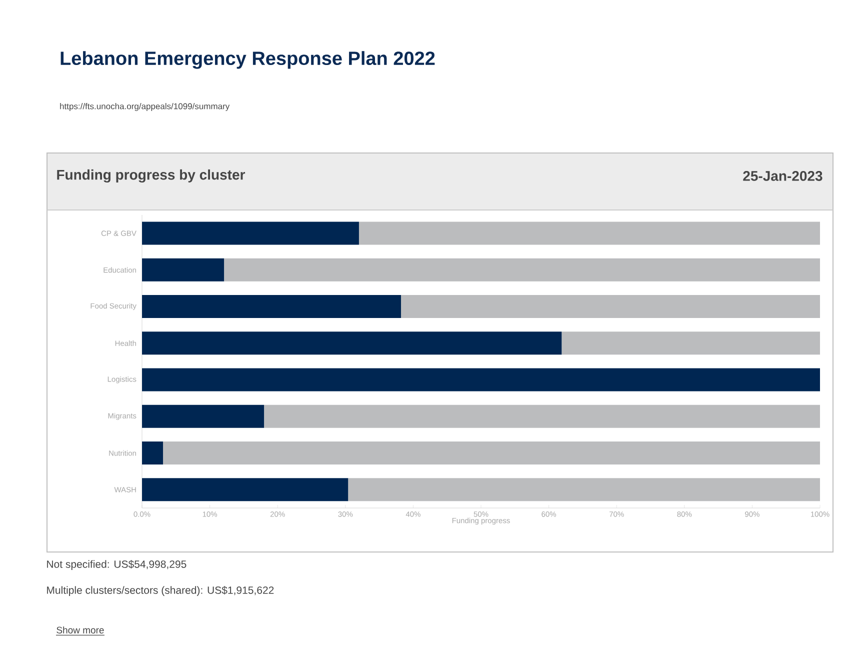 This screenshot has height=652, width=846. Describe the element at coordinates (116, 565) in the screenshot. I see `text: Not specified: US$54,998,295` at that location.